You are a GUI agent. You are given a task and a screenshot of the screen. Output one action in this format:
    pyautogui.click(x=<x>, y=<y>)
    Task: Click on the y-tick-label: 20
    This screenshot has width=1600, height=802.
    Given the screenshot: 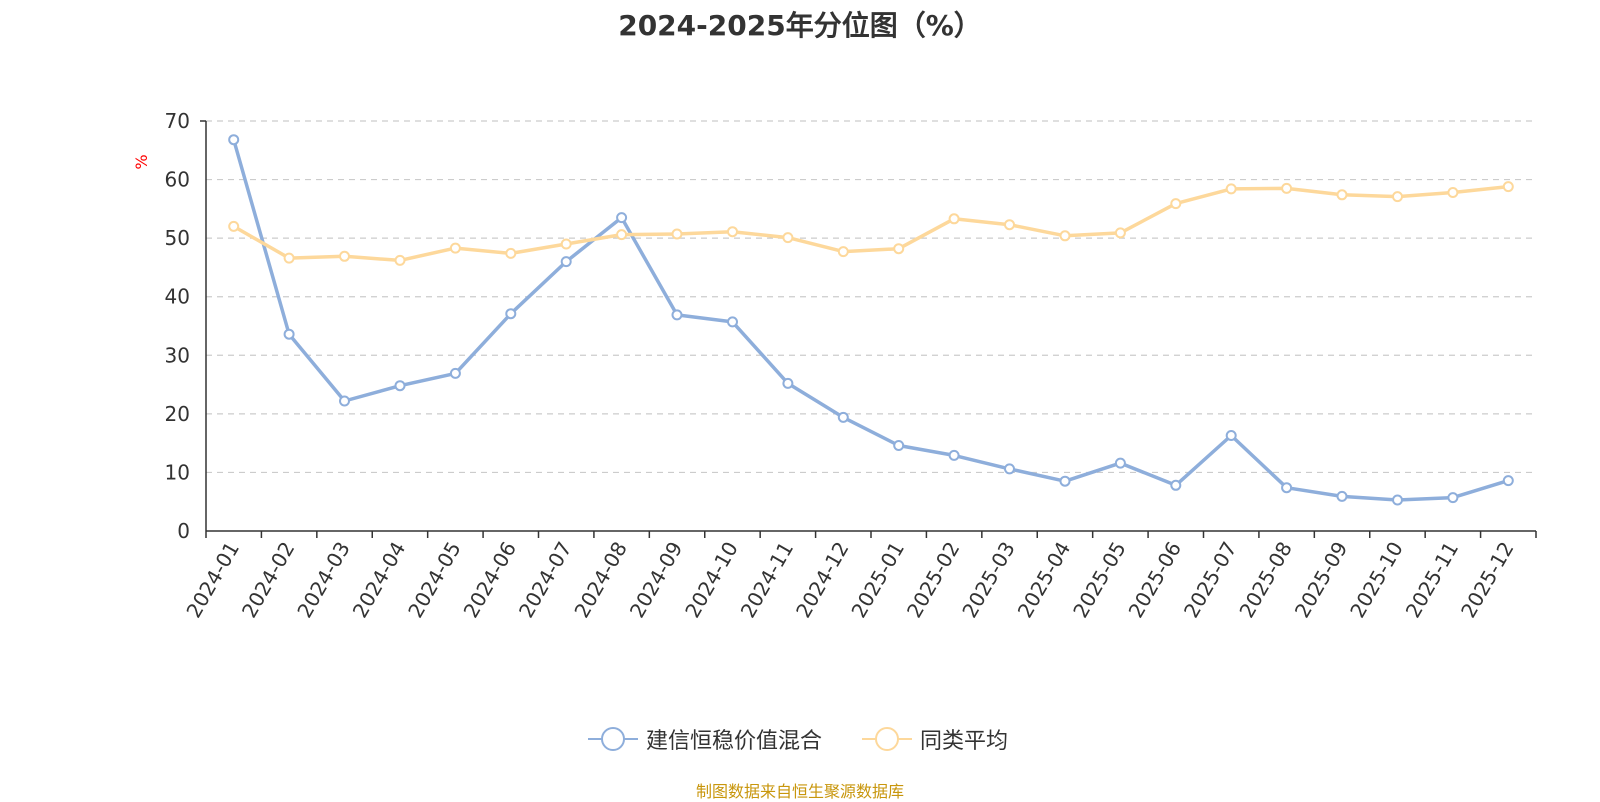 What is the action you would take?
    pyautogui.click(x=177, y=414)
    